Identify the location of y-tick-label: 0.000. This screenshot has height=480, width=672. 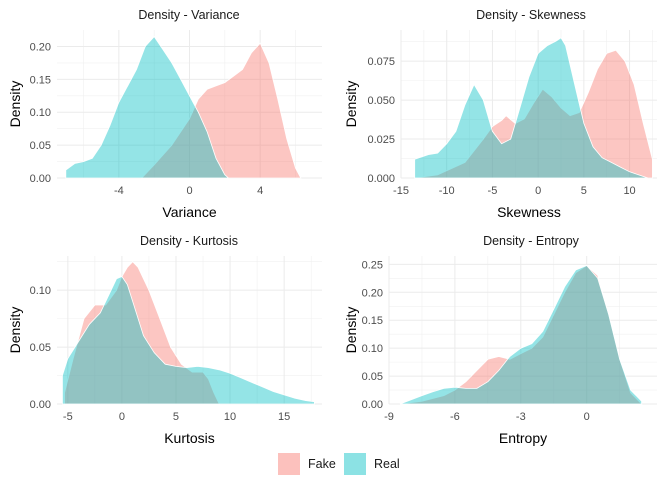
(381, 179).